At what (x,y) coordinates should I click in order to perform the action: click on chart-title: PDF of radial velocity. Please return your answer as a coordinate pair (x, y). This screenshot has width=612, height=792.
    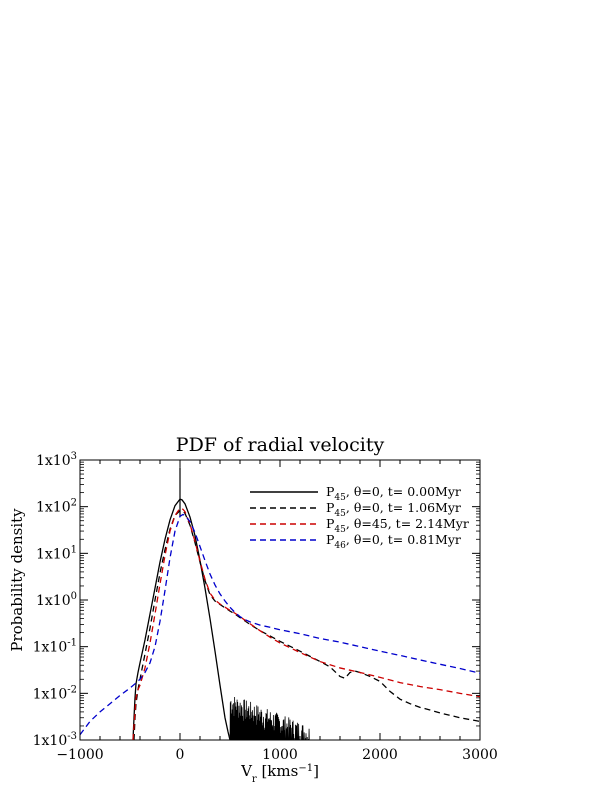
    Looking at the image, I should click on (280, 445).